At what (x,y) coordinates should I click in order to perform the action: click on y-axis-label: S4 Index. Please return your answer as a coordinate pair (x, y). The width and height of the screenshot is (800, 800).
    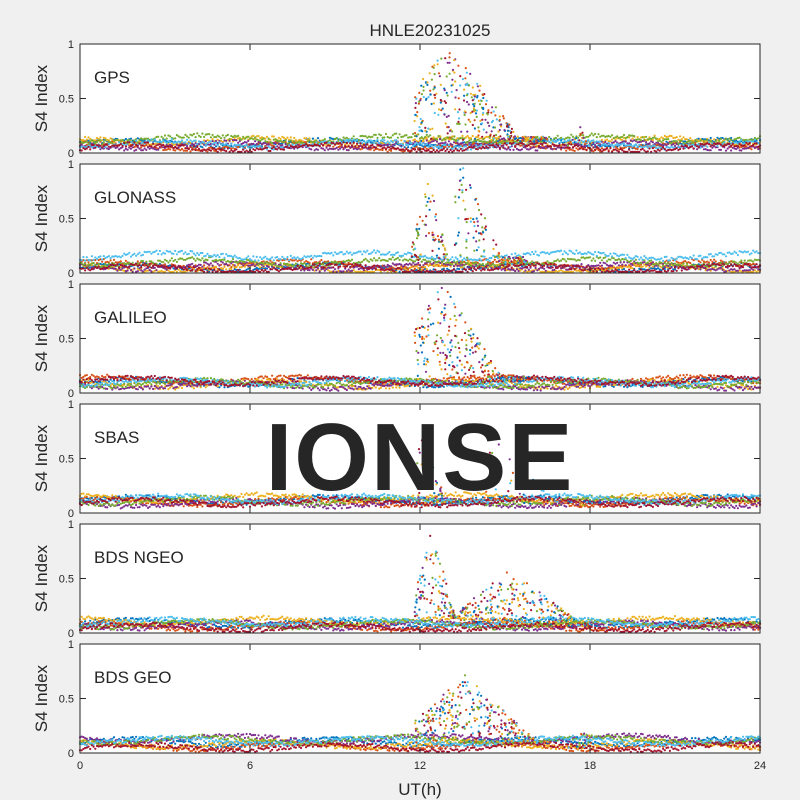
    Looking at the image, I should click on (41, 98).